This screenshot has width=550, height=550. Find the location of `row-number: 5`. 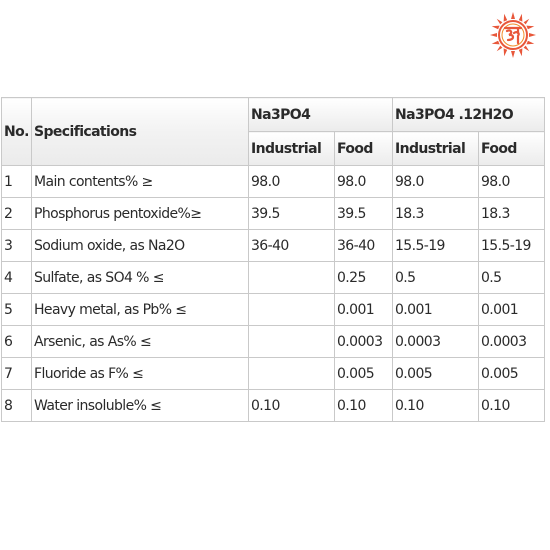

row-number: 5 is located at coordinates (16, 309).